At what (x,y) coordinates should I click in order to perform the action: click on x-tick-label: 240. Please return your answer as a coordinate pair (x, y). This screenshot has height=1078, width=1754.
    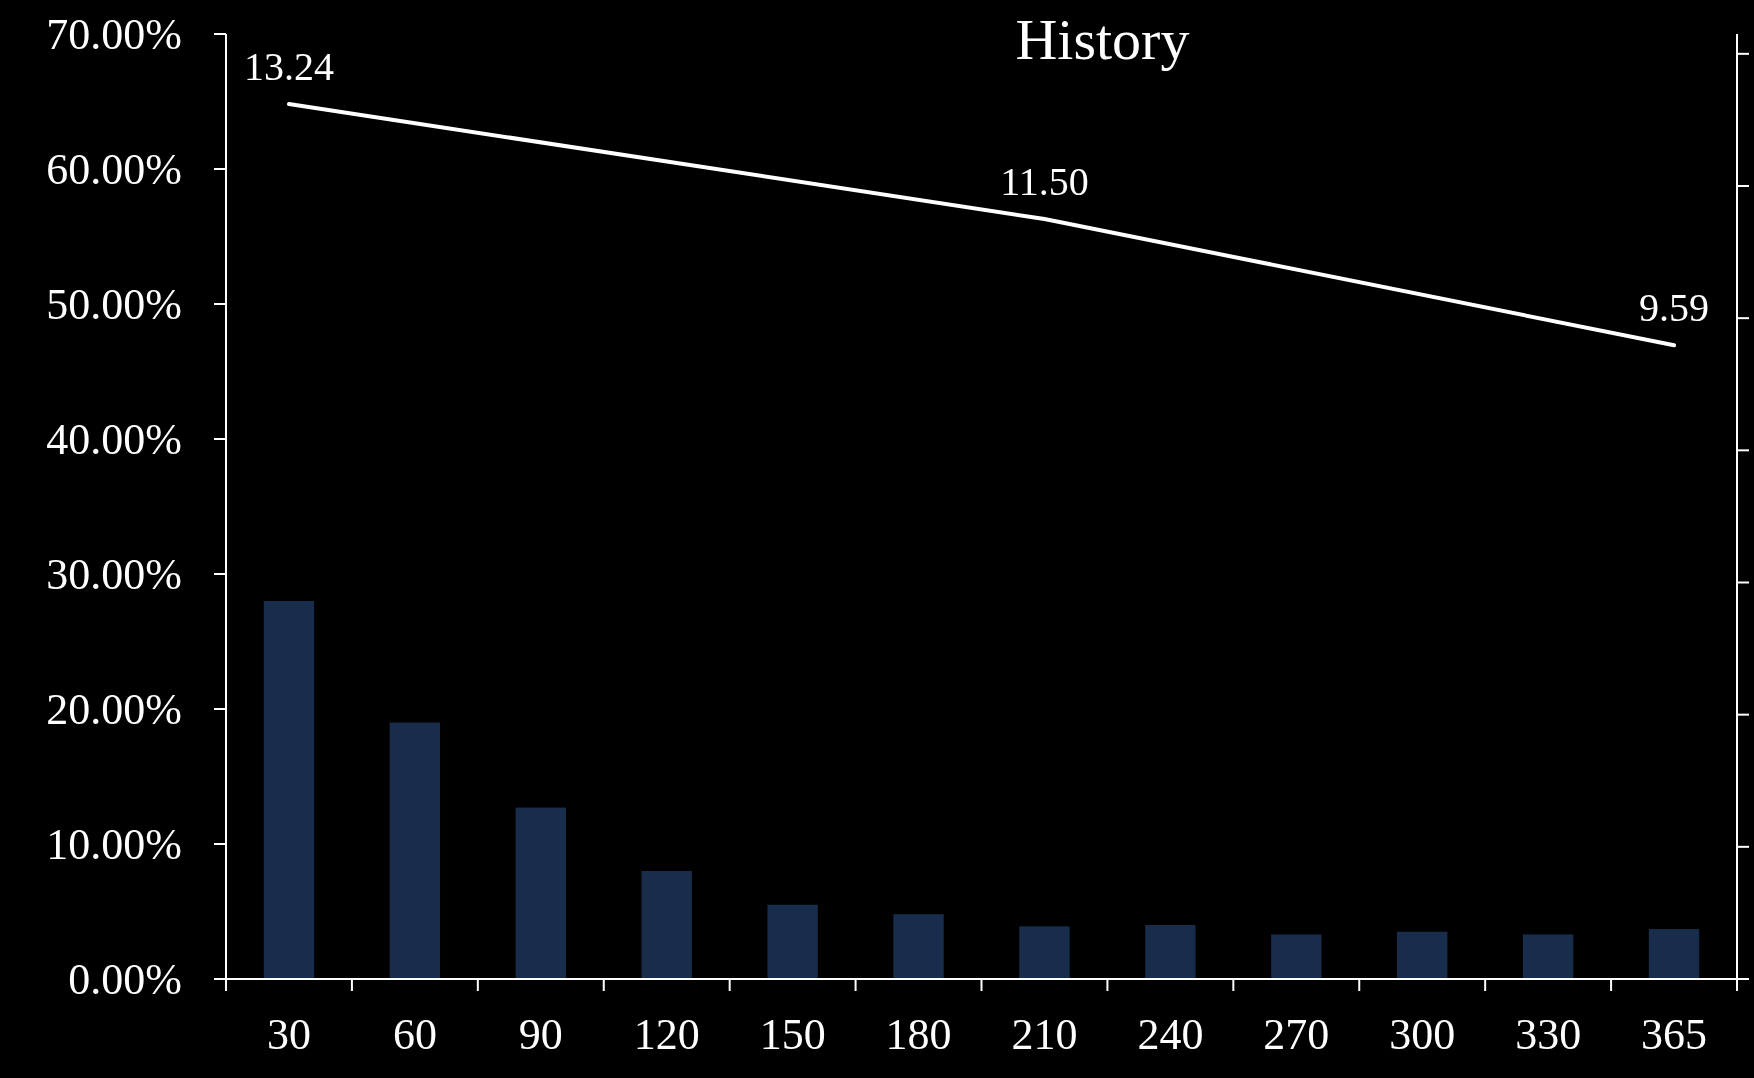
    Looking at the image, I should click on (1170, 1034).